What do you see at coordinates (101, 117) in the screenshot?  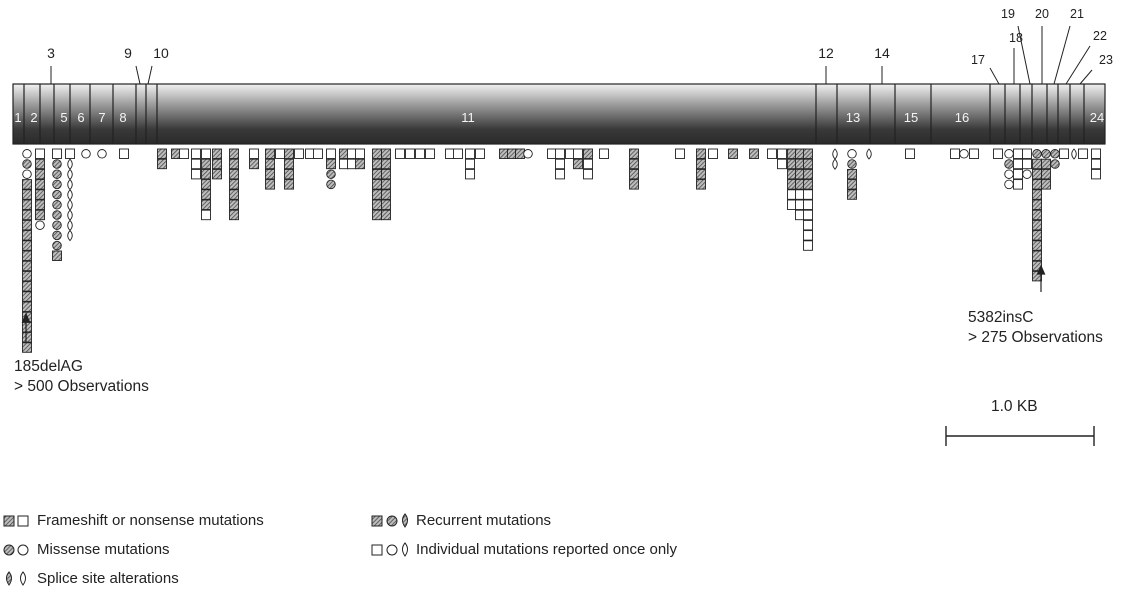 I see `exon-label-inside: 7` at bounding box center [101, 117].